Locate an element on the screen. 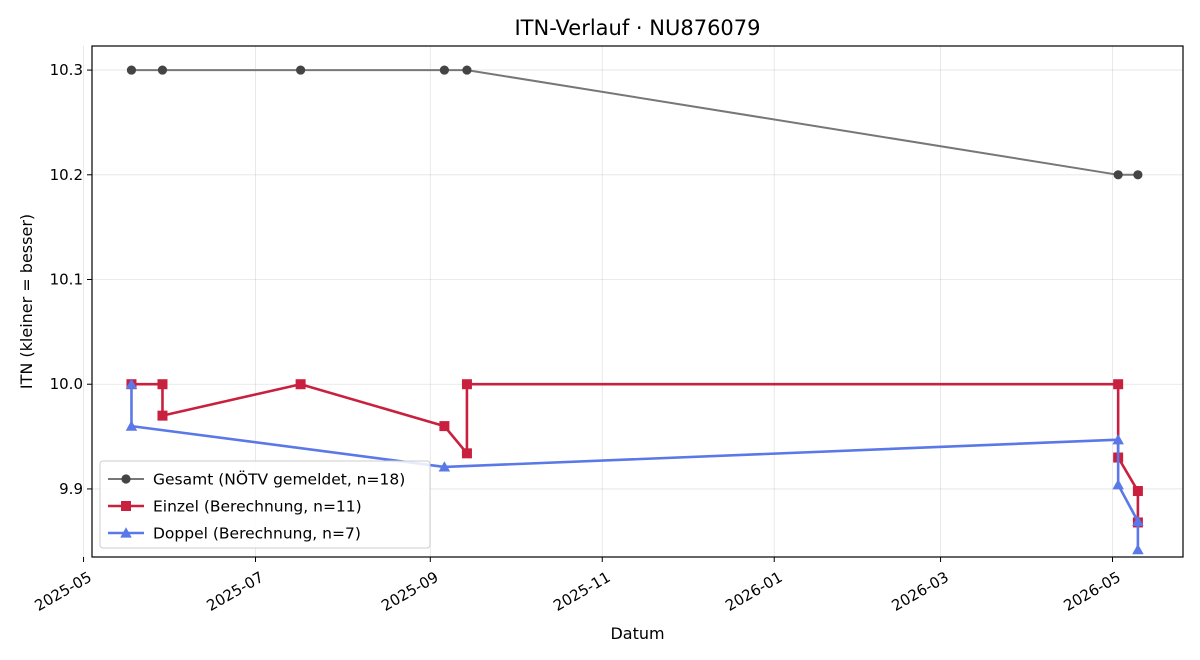  y-tick-label: 9.9 is located at coordinates (71, 489).